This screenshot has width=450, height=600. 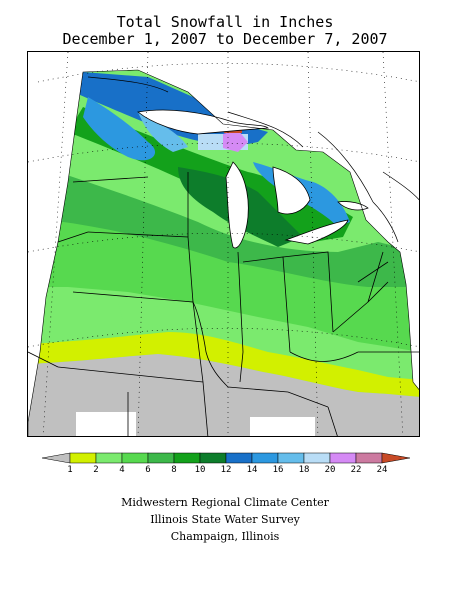 I want to click on legend-label-24: 24, so click(x=382, y=470).